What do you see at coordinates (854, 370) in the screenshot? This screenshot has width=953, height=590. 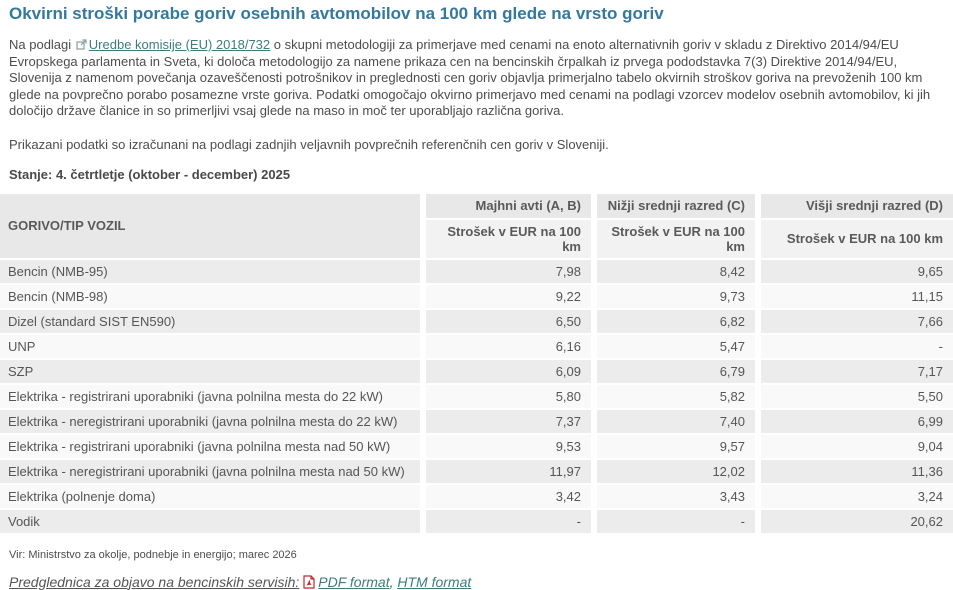 I see `cost-value: 7,17` at bounding box center [854, 370].